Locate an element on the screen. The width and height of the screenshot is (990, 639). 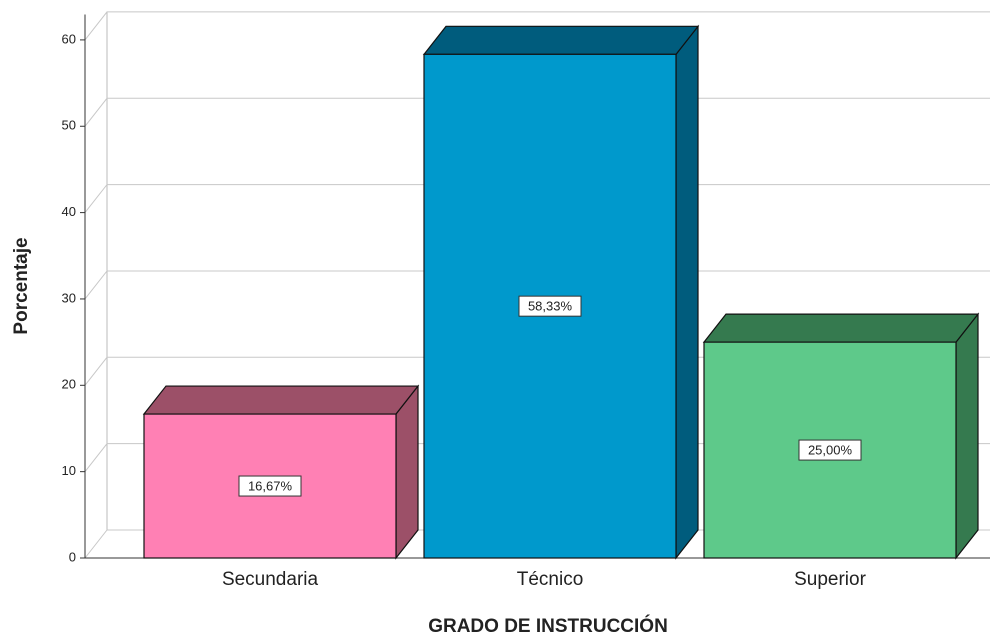
x-tick-label: Superior is located at coordinates (830, 579).